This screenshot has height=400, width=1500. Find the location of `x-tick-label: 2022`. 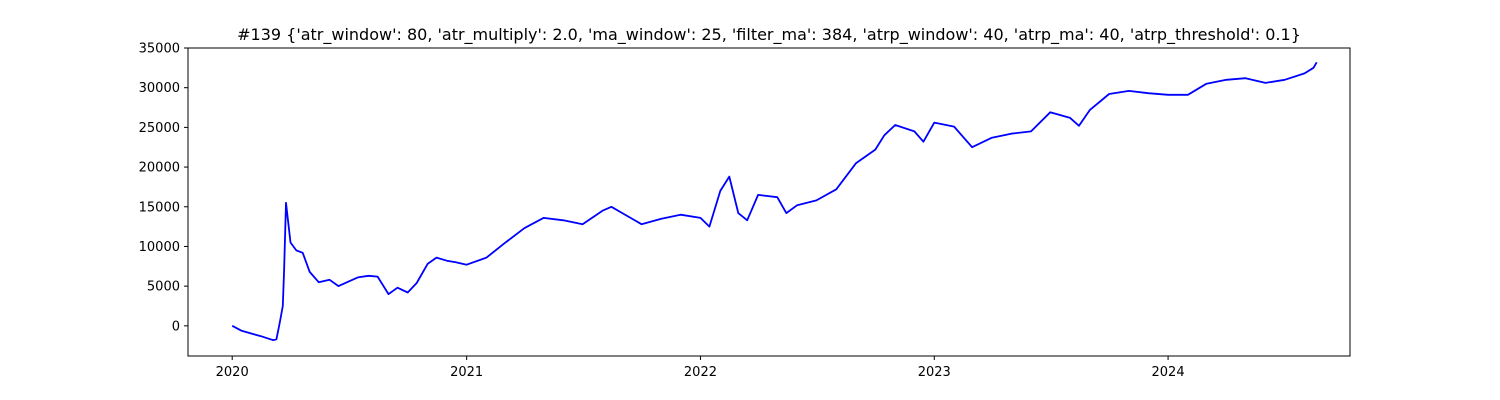

x-tick-label: 2022 is located at coordinates (700, 372).